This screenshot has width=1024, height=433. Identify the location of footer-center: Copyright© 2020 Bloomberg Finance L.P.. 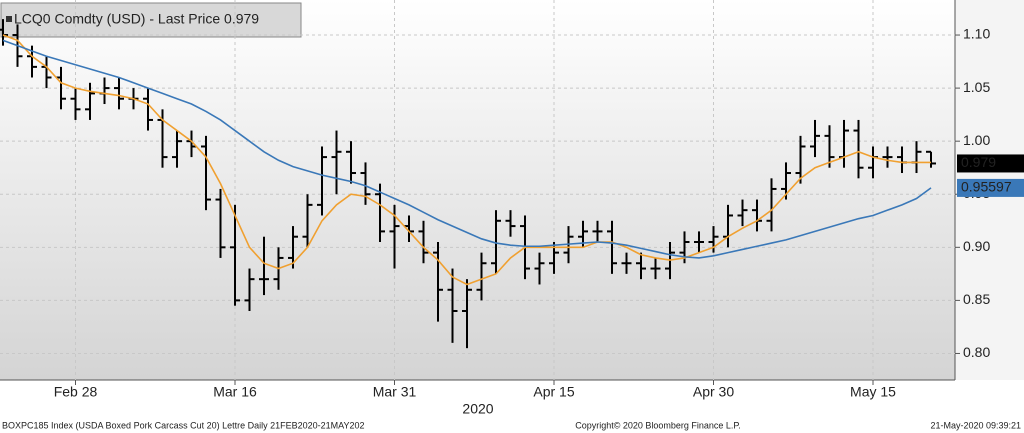
(658, 425).